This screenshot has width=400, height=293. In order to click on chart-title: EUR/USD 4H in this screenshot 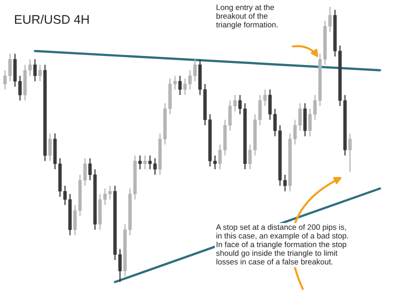, I will do `click(52, 19)`.